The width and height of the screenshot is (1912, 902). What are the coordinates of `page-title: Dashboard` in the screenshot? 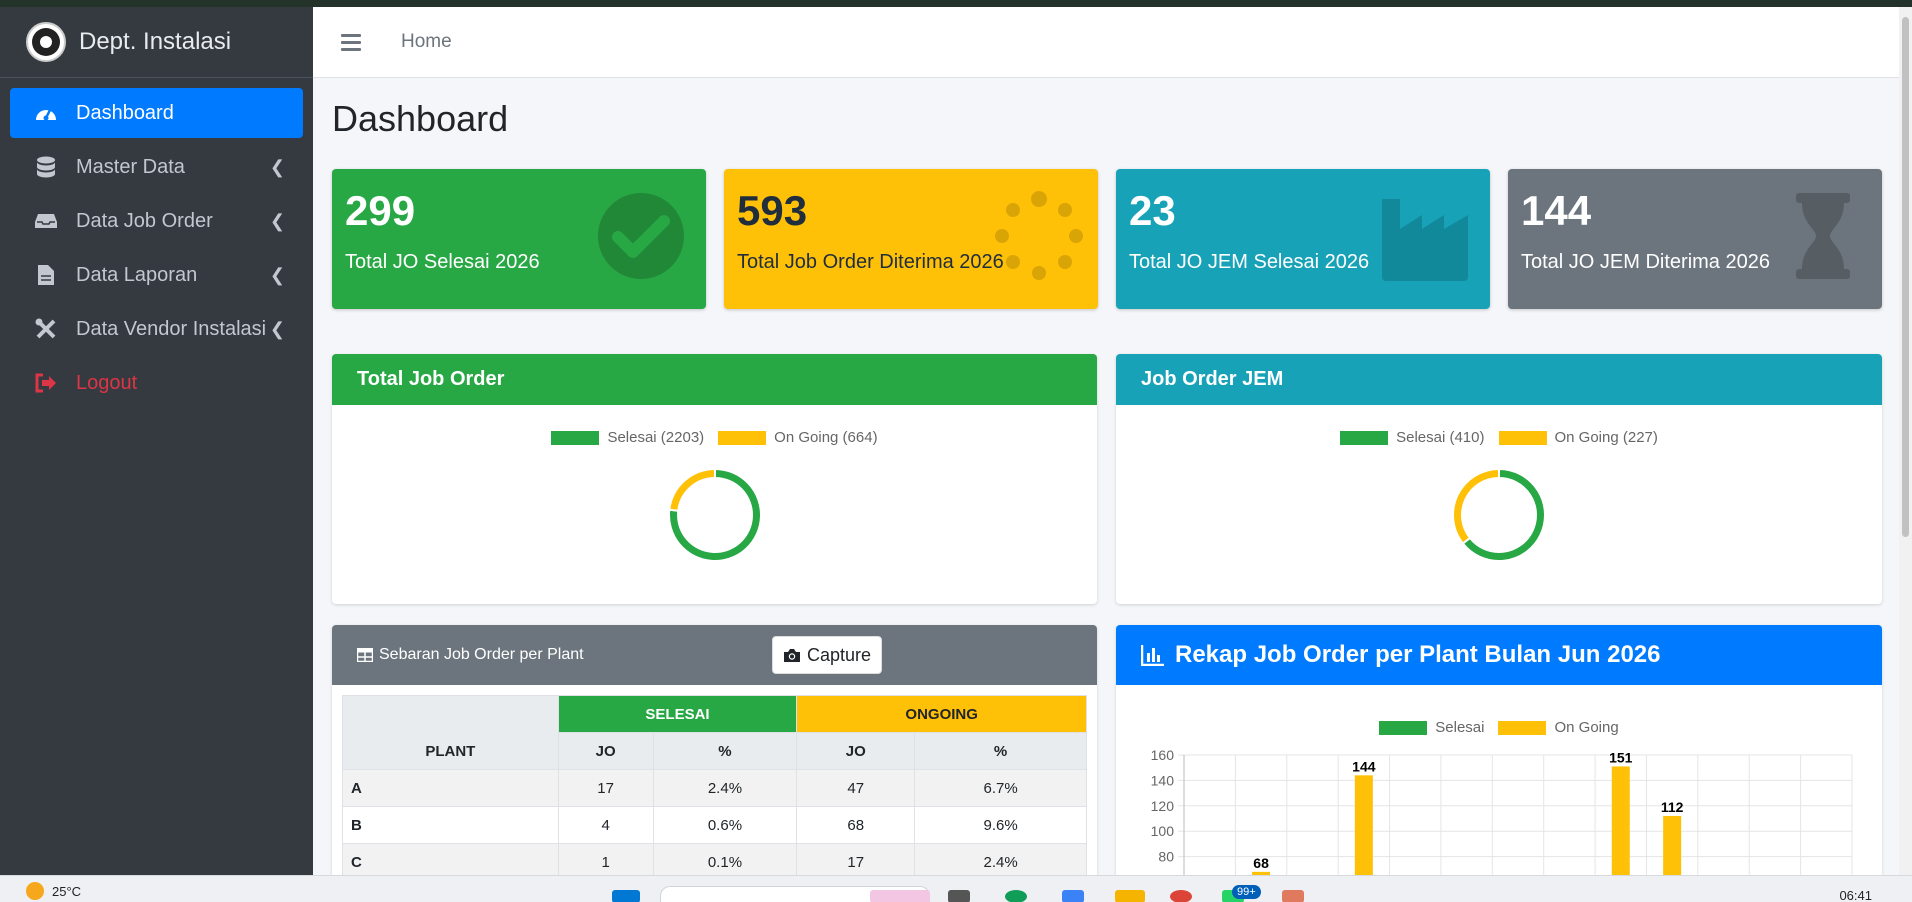 It's located at (420, 118).